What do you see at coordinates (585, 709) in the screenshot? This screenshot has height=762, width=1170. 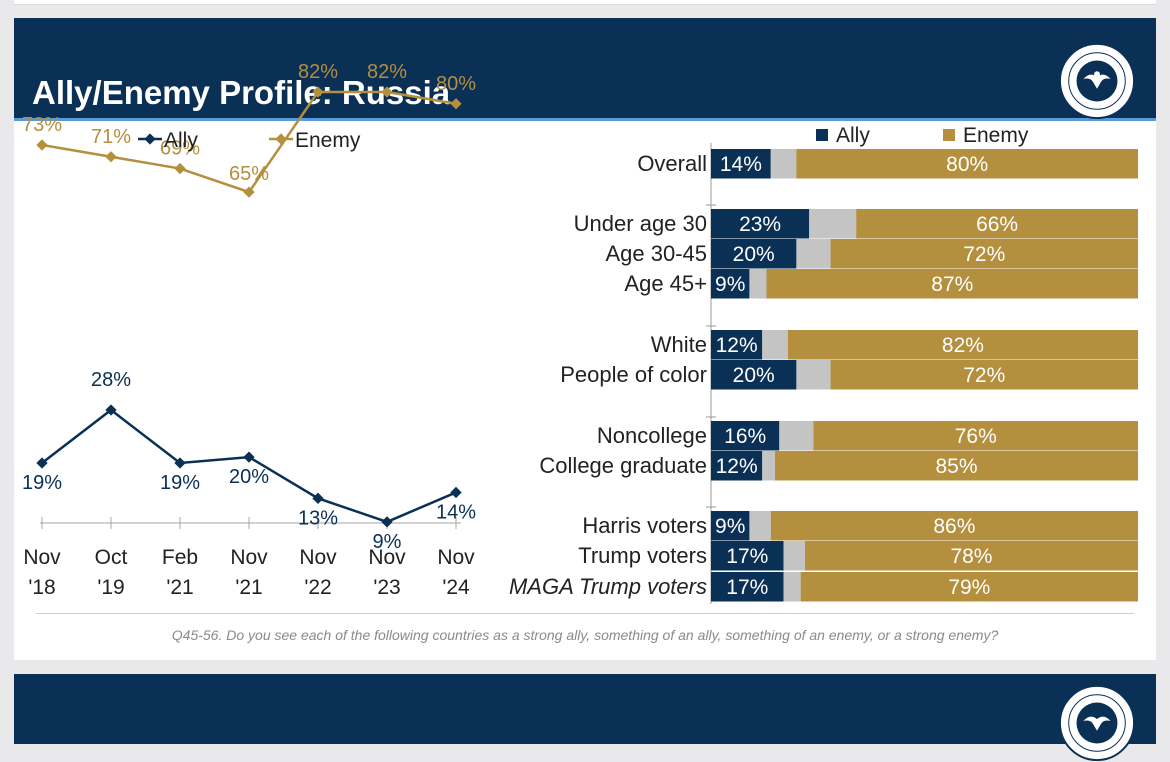 I see `next-slide-header` at bounding box center [585, 709].